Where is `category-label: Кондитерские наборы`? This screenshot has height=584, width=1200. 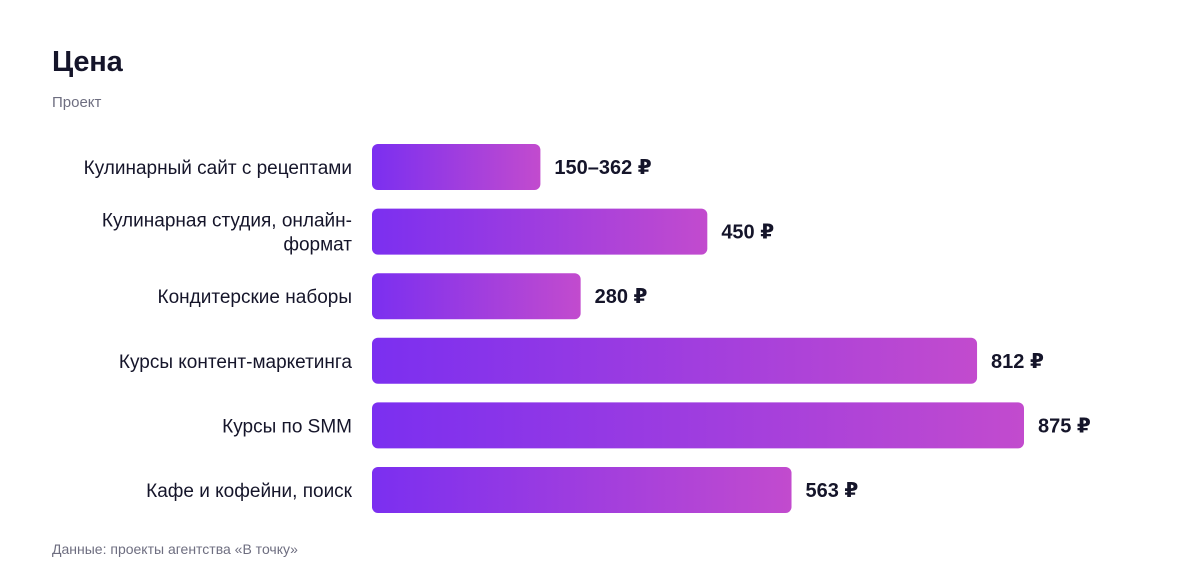 category-label: Кондитерские наборы is located at coordinates (255, 297).